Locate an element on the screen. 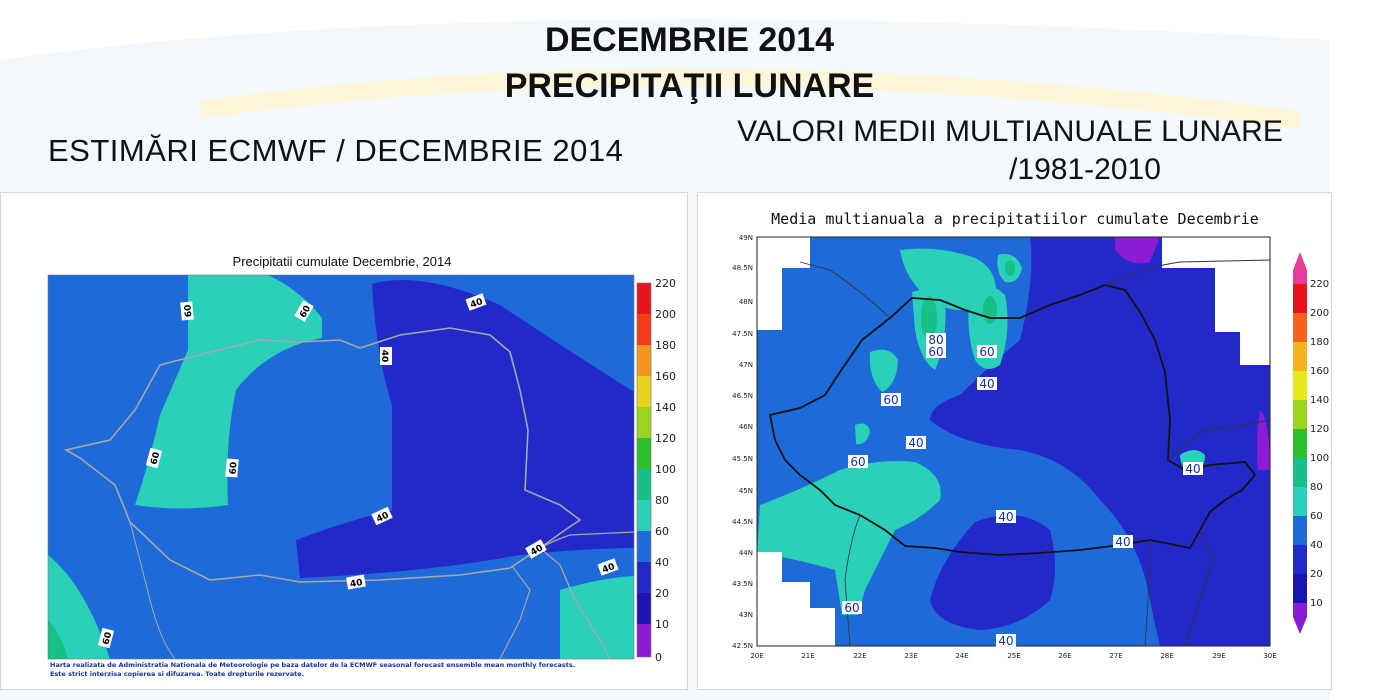  lon-tick: 26E is located at coordinates (1064, 656).